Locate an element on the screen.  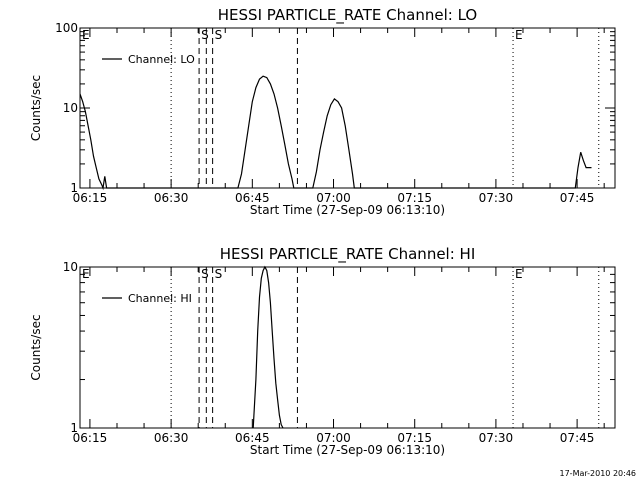
legend-label: Channel: LO is located at coordinates (161, 59).